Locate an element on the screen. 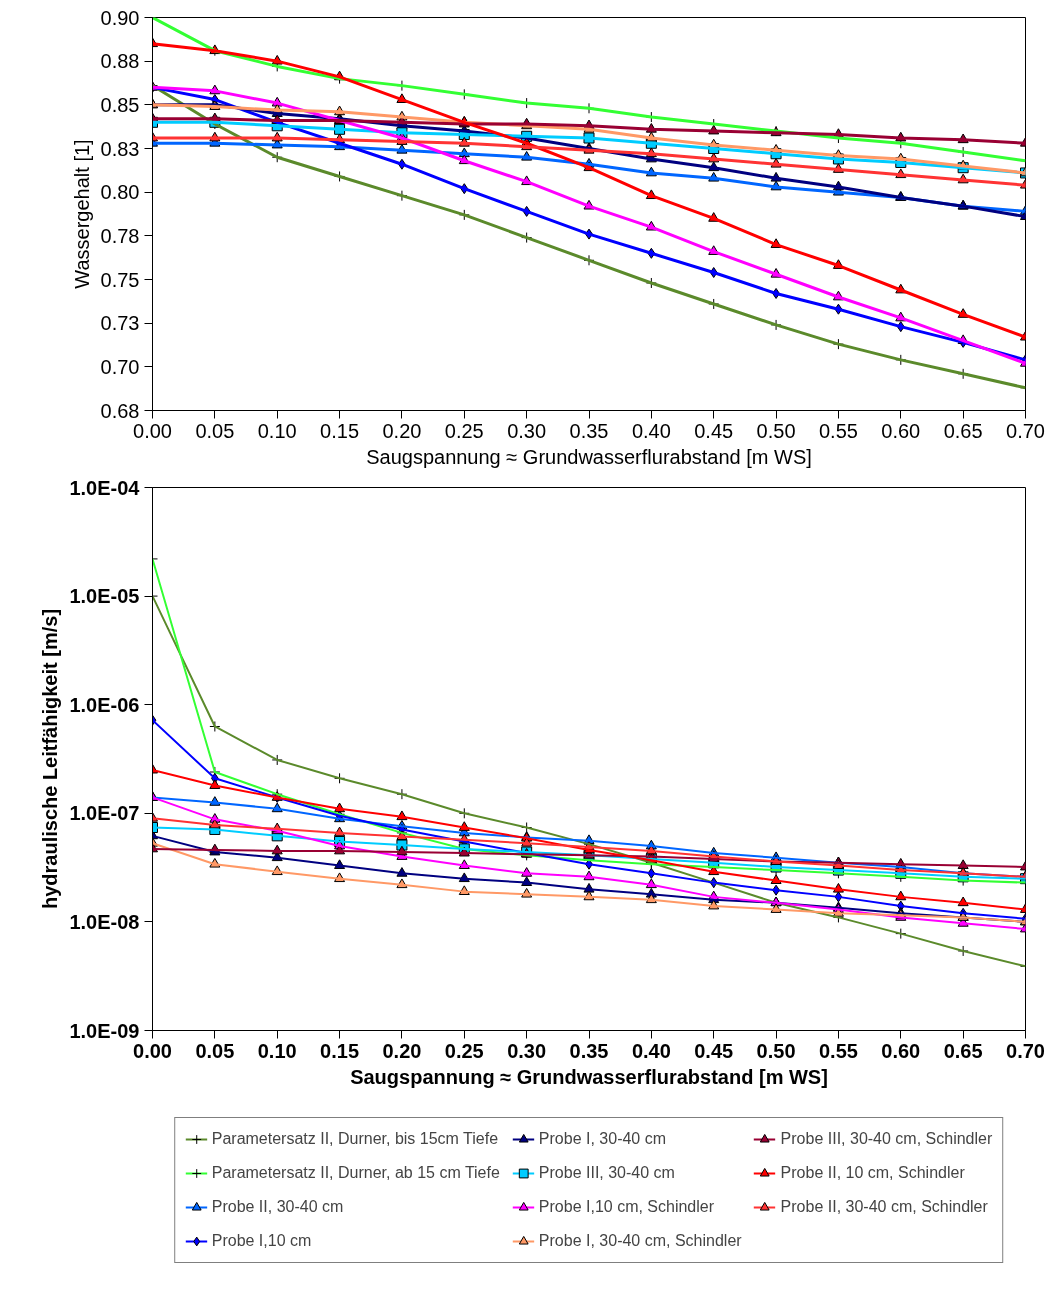 This screenshot has width=1057, height=1303. y-tick-label: 0.73 is located at coordinates (120, 323).